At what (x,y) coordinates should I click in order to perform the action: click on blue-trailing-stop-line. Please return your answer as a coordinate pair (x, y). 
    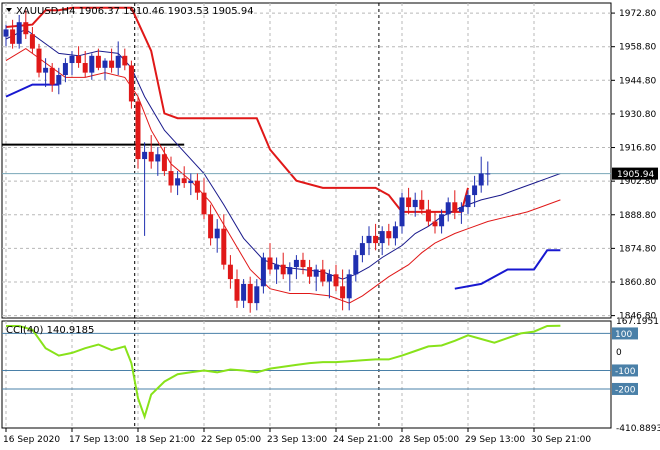
    Looking at the image, I should click on (507, 269).